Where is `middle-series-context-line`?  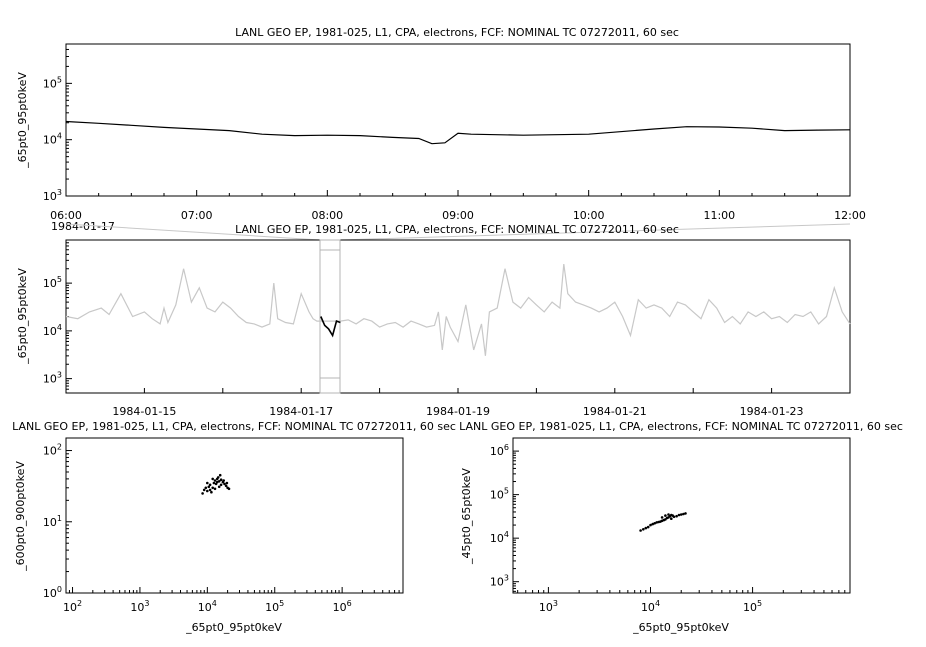
middle-series-context-line is located at coordinates (458, 310).